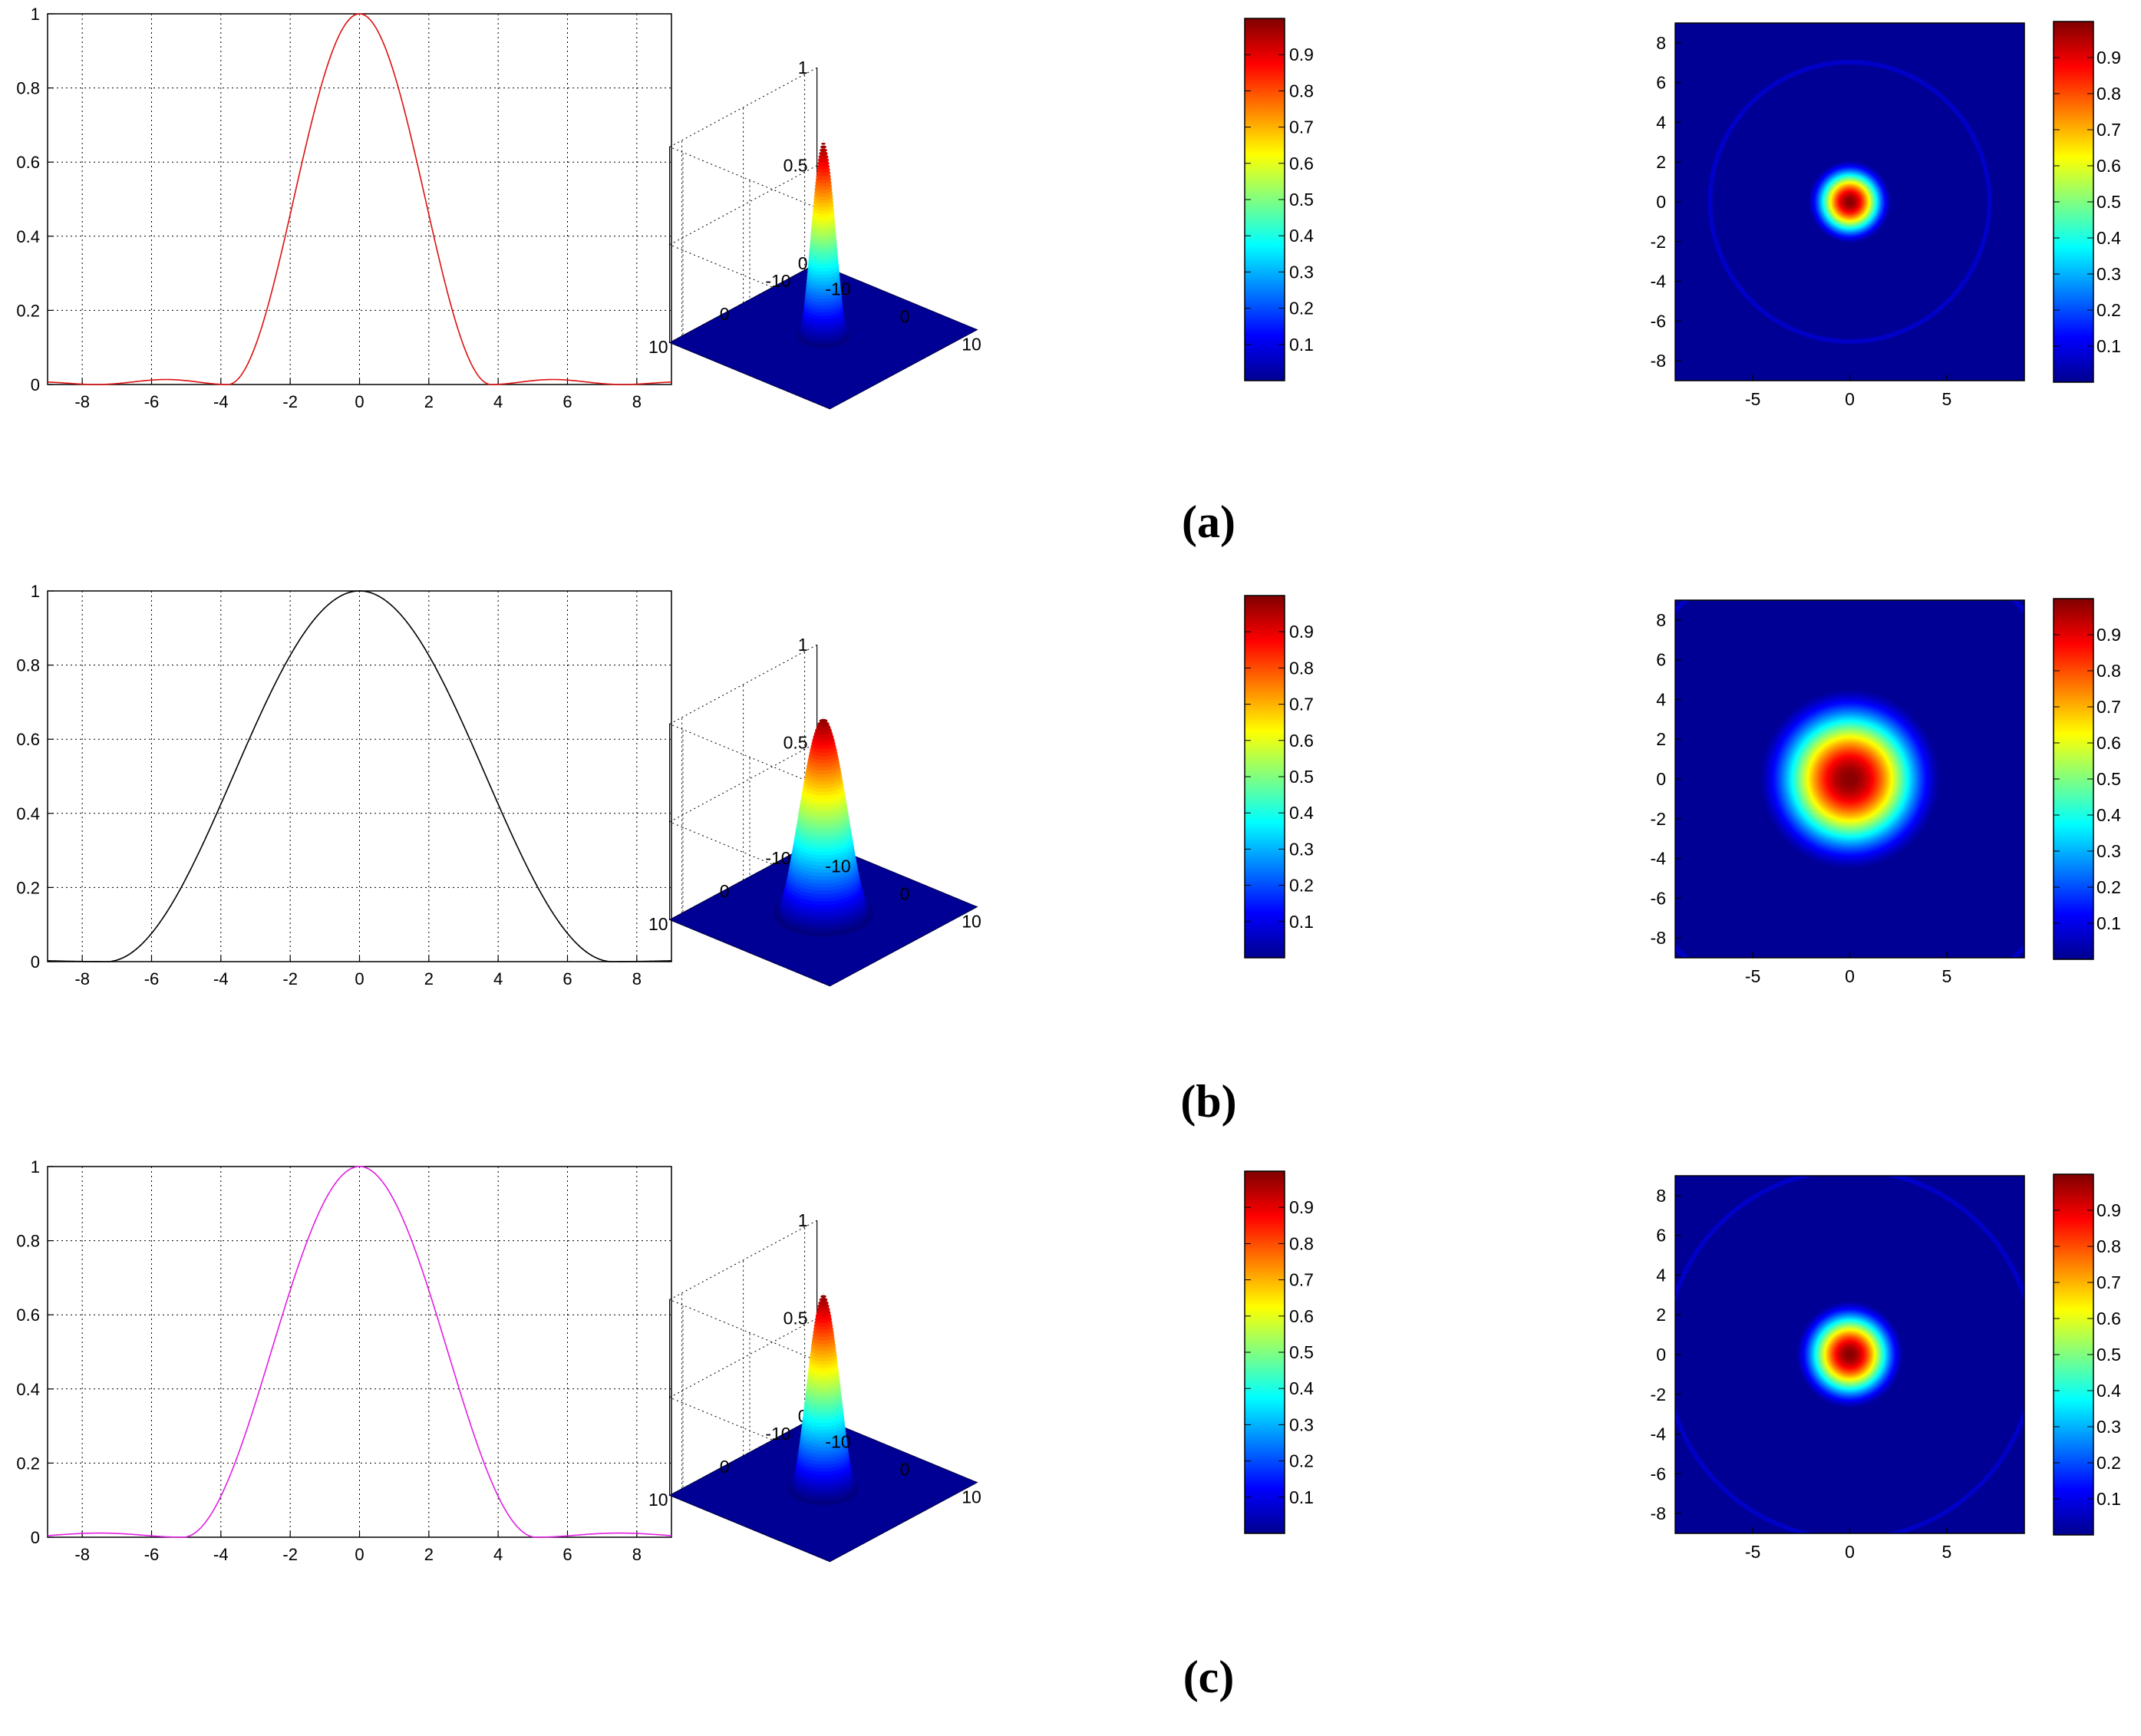  What do you see at coordinates (1946, 976) in the screenshot?
I see `heatmap-x-tick-label: 5` at bounding box center [1946, 976].